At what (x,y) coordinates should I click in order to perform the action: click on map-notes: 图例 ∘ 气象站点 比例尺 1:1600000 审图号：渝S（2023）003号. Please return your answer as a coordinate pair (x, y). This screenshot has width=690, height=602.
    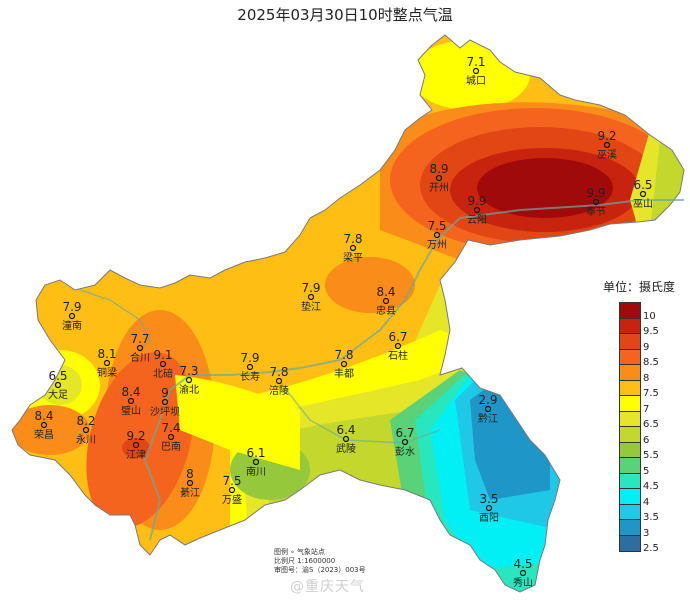
    Looking at the image, I should click on (320, 561).